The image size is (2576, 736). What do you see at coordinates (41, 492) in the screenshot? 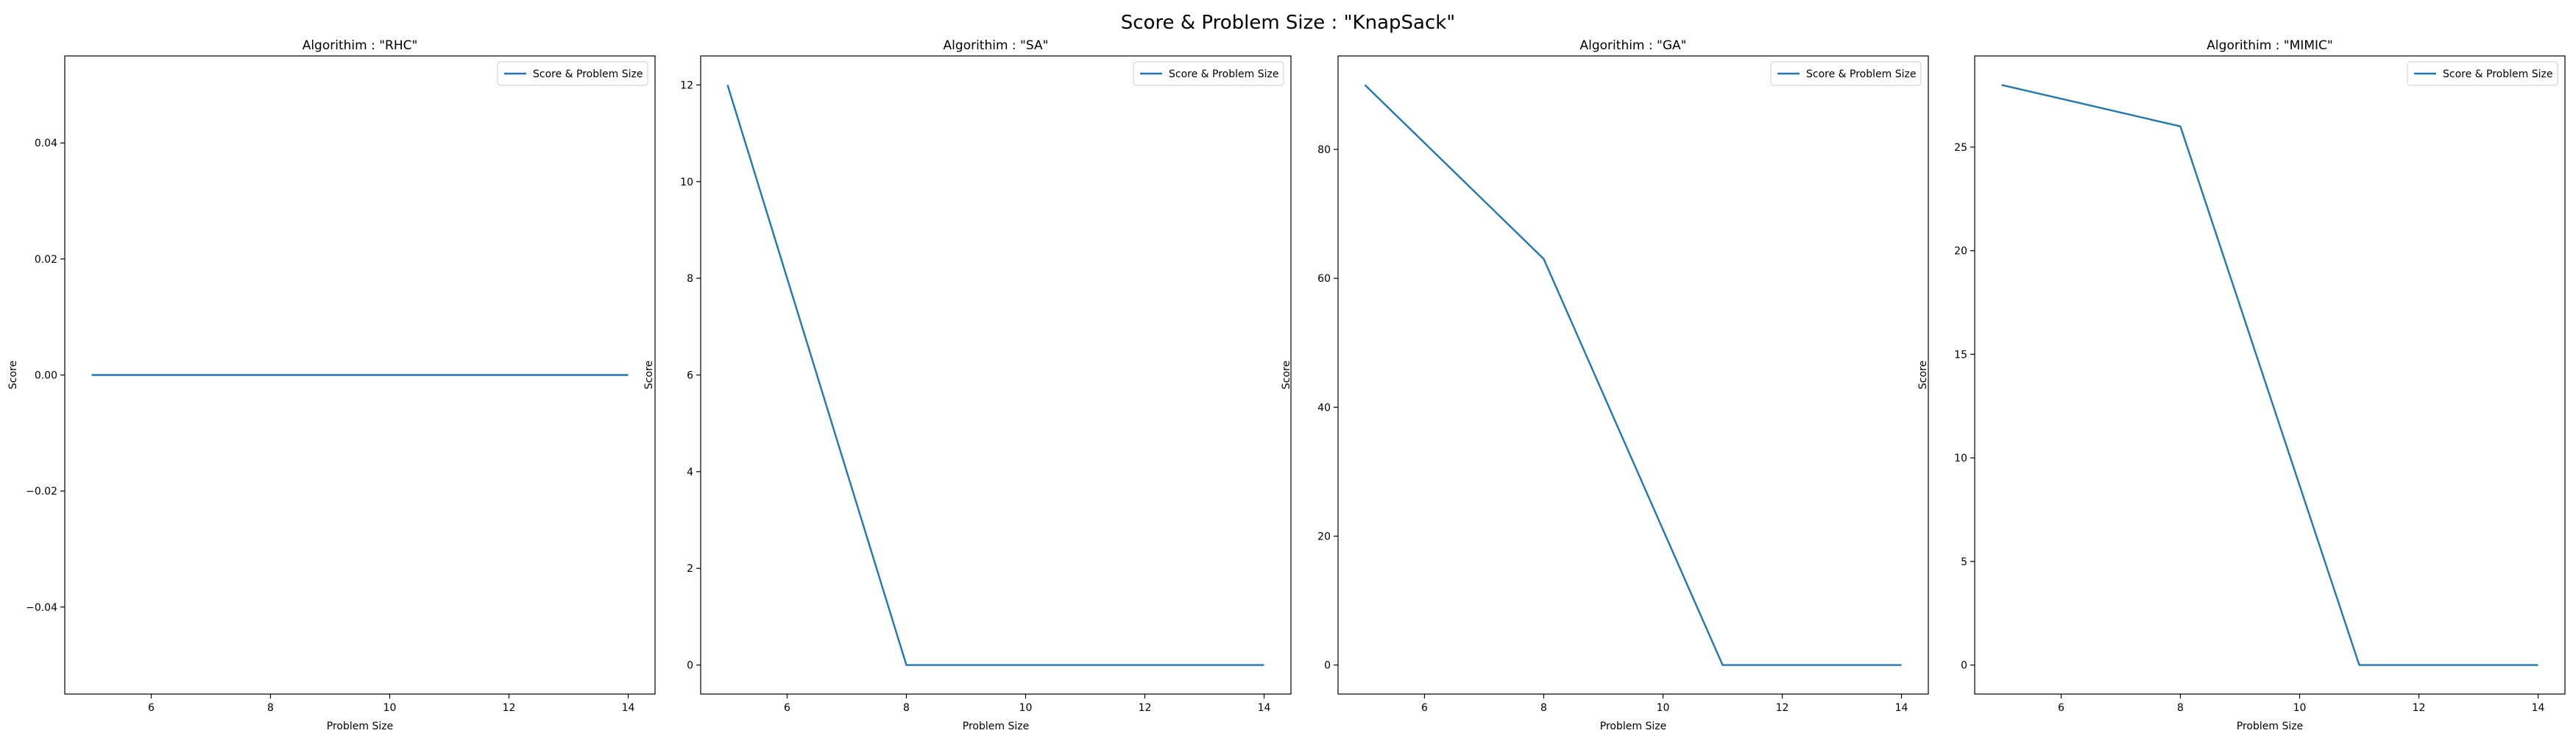
I see `y-tick-label: −0.02` at bounding box center [41, 492].